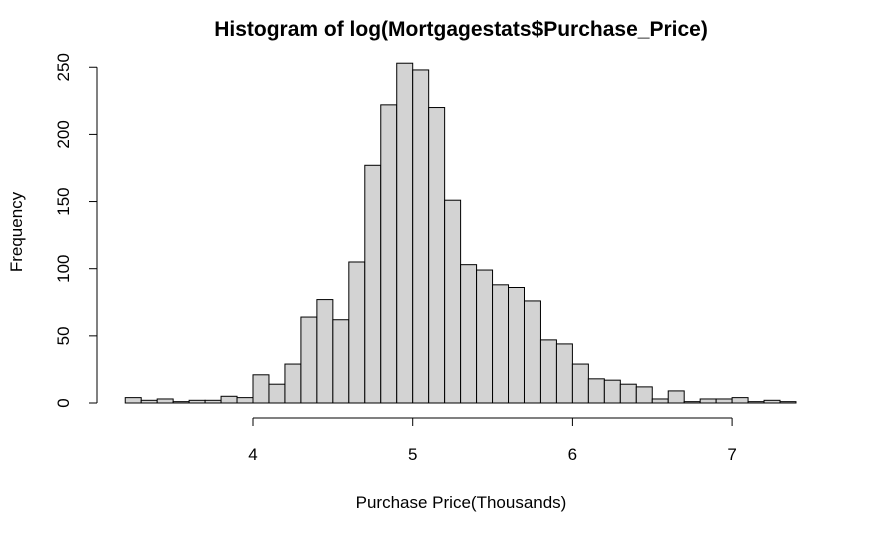  What do you see at coordinates (731, 454) in the screenshot?
I see `x-tick-label: 7` at bounding box center [731, 454].